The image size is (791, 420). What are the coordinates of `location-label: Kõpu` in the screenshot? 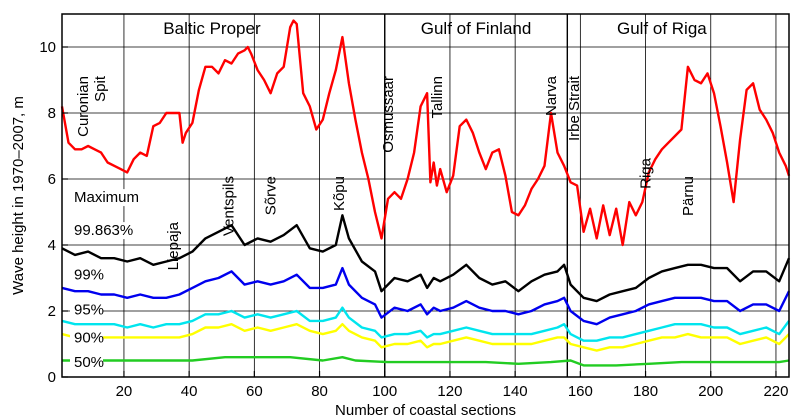 It's located at (339, 193).